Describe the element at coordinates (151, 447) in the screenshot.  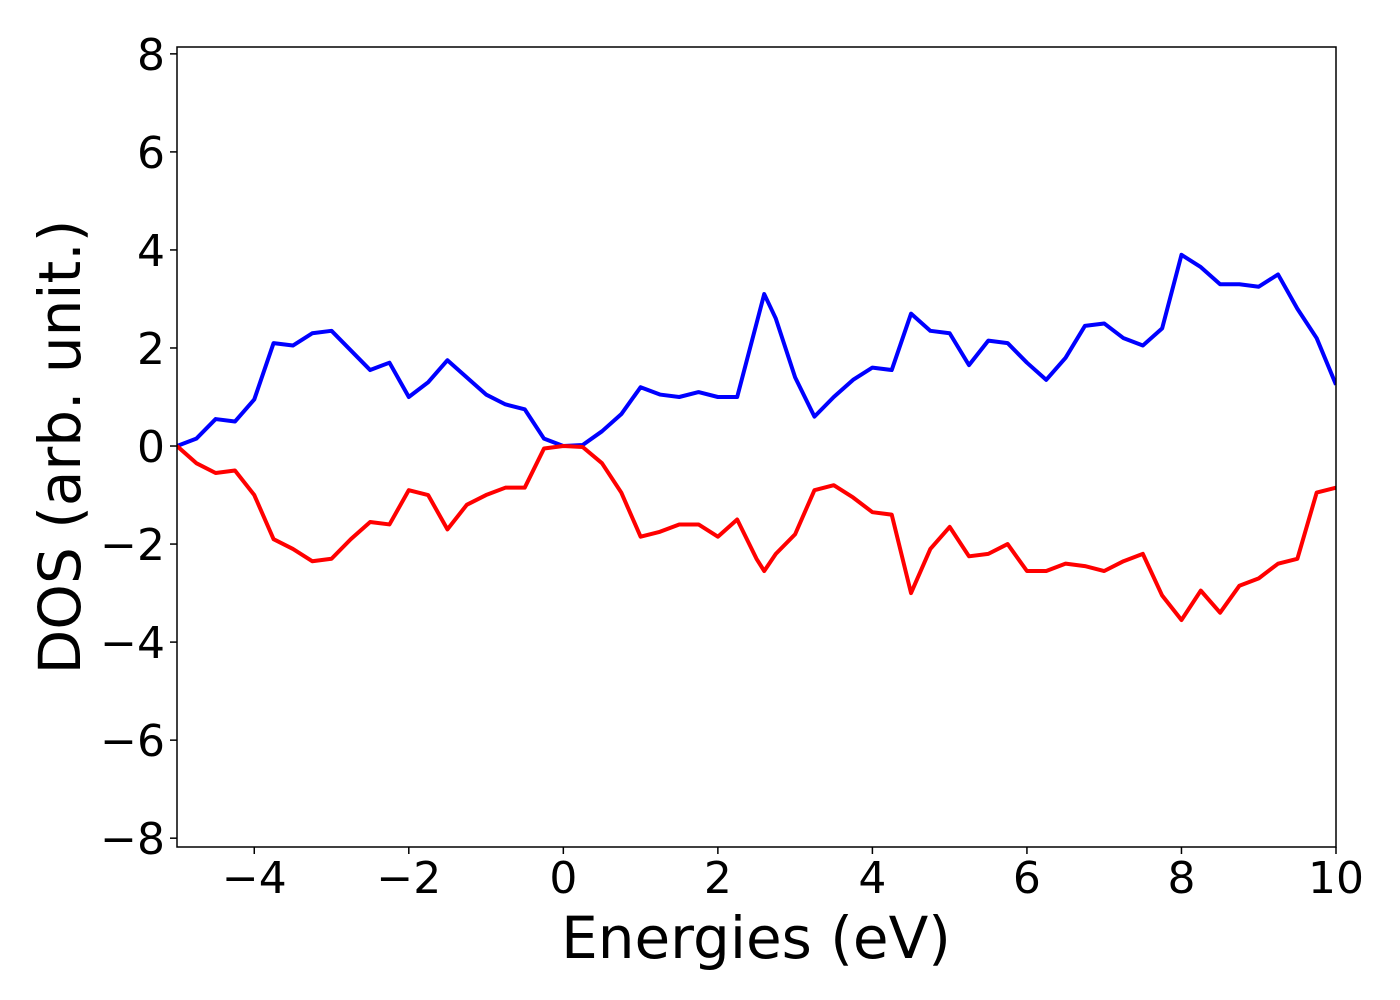
I see `y-tick-label: 0` at that location.